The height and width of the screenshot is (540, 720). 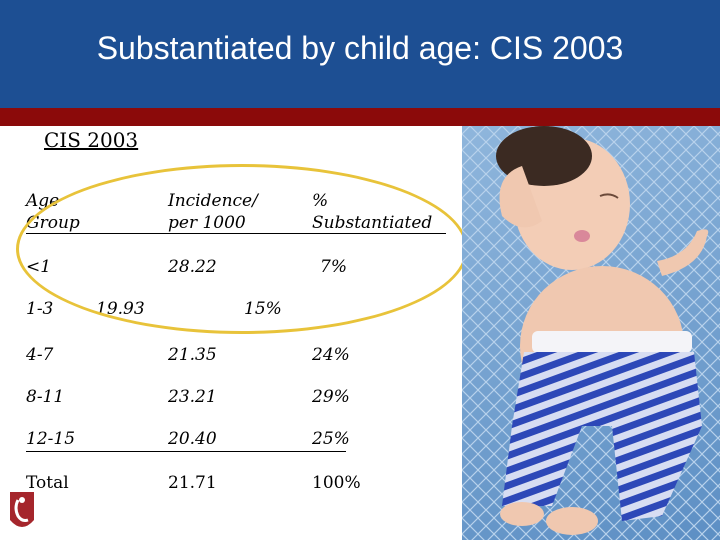 I want to click on row-incidence-12-15: 20.40, so click(x=192, y=439).